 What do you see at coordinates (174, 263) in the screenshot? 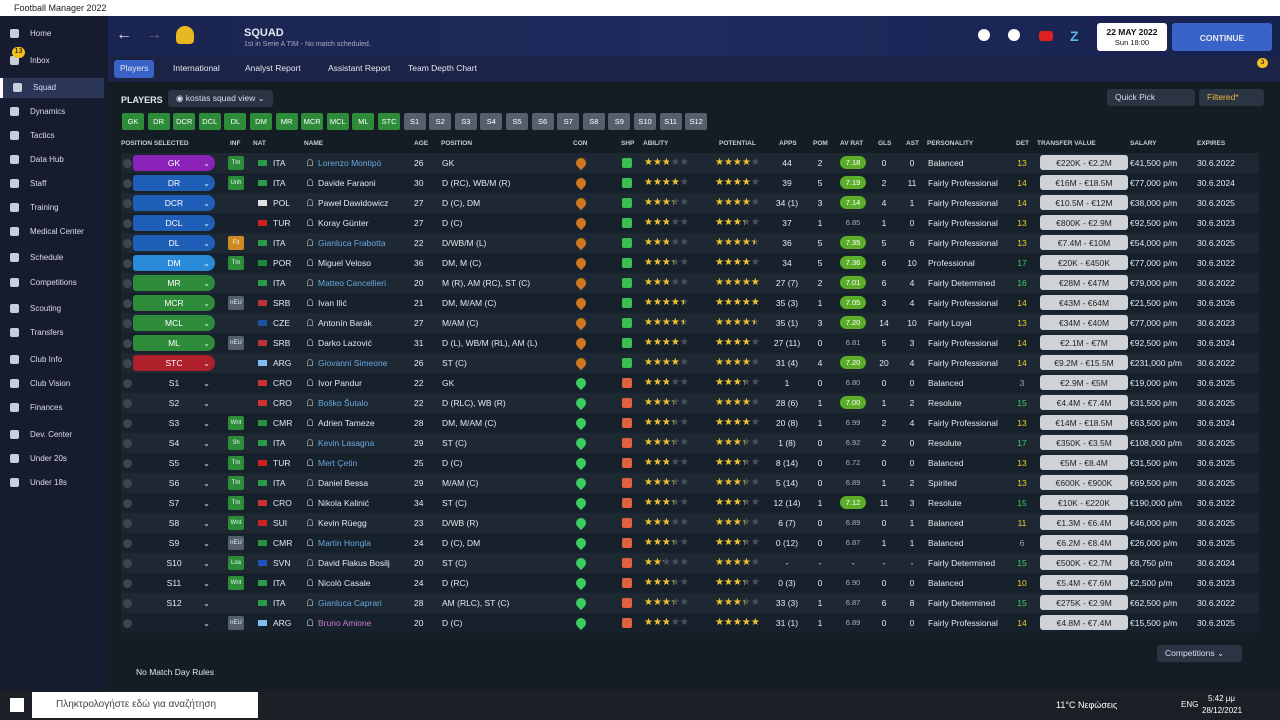
I see `position-selected: DM` at bounding box center [174, 263].